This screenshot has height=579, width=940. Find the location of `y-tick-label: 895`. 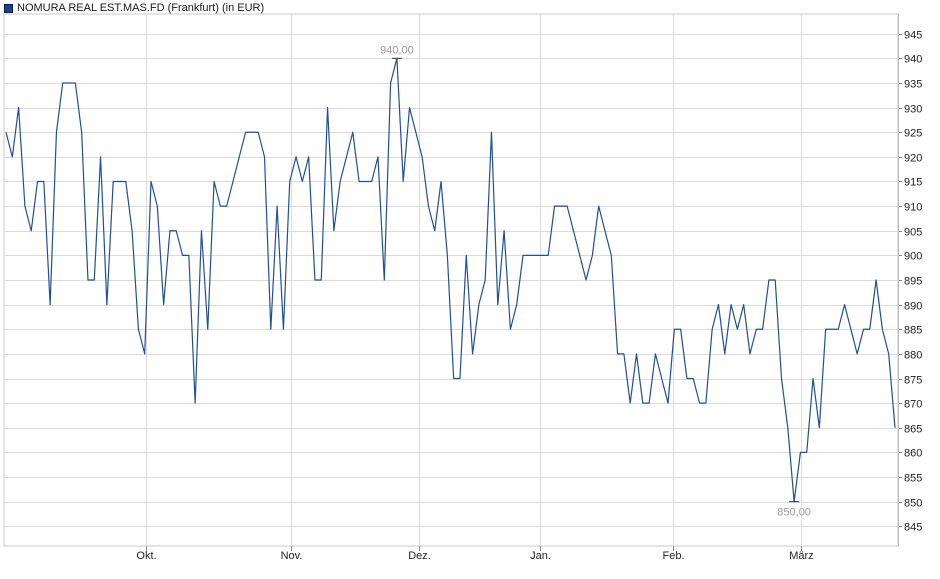

y-tick-label: 895 is located at coordinates (913, 282).